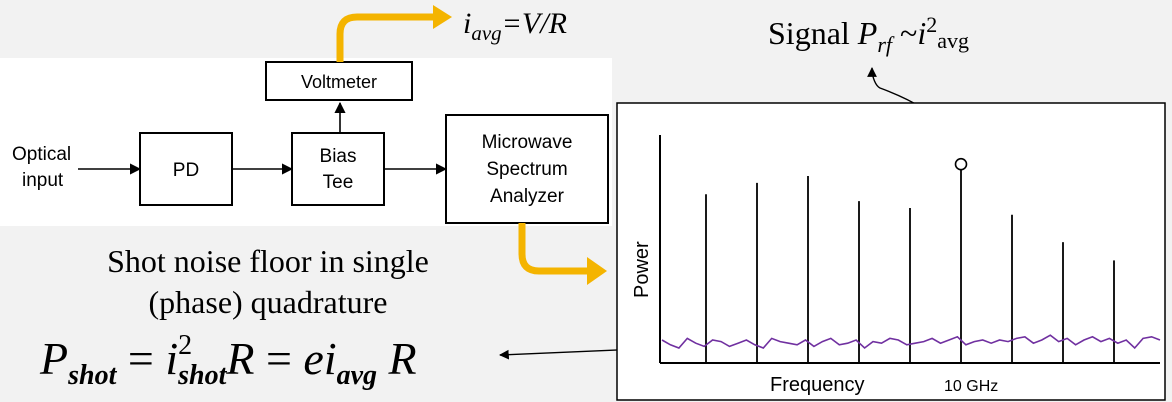 Image resolution: width=1172 pixels, height=402 pixels. Describe the element at coordinates (904, 33) in the screenshot. I see `signal-tilde: ~` at that location.